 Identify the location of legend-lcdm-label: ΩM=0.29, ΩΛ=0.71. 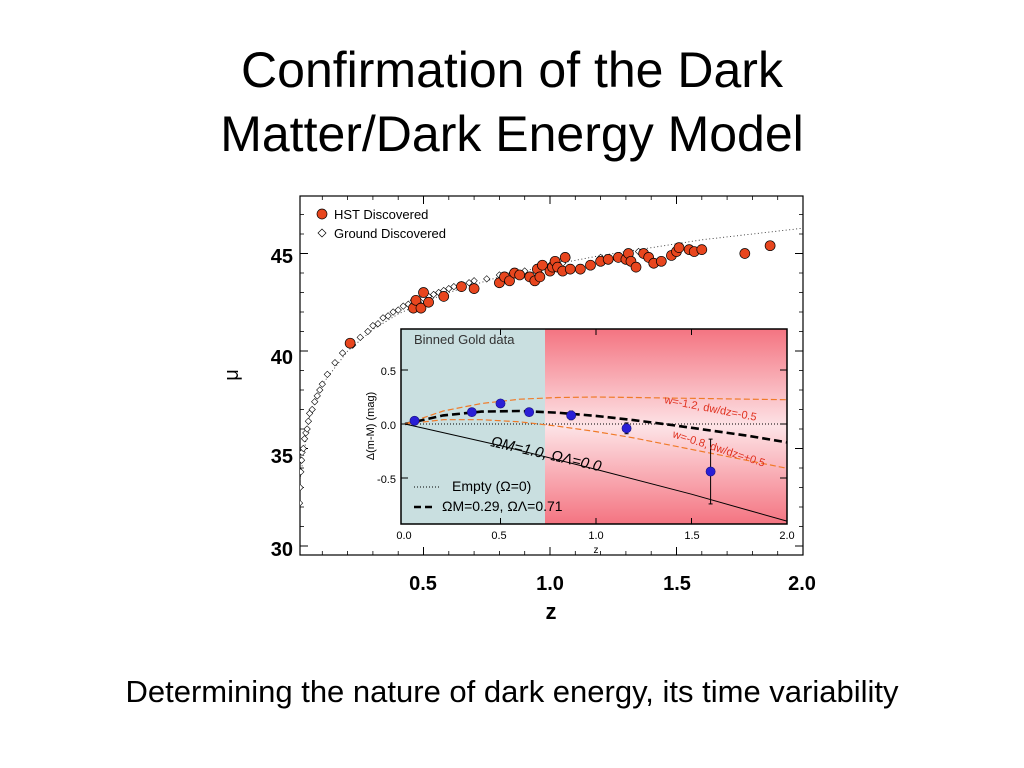
(502, 506).